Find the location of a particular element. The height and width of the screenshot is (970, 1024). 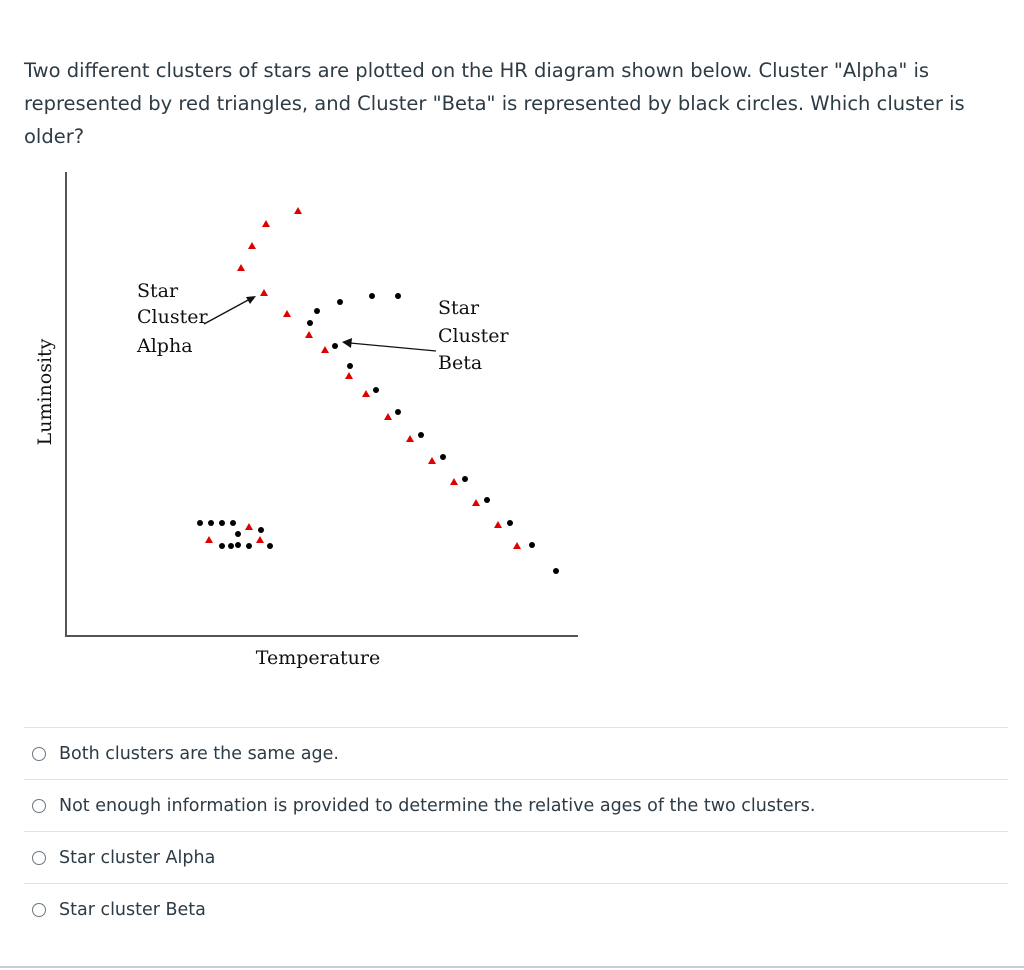

beta-pointer-arrow is located at coordinates (389, 345).